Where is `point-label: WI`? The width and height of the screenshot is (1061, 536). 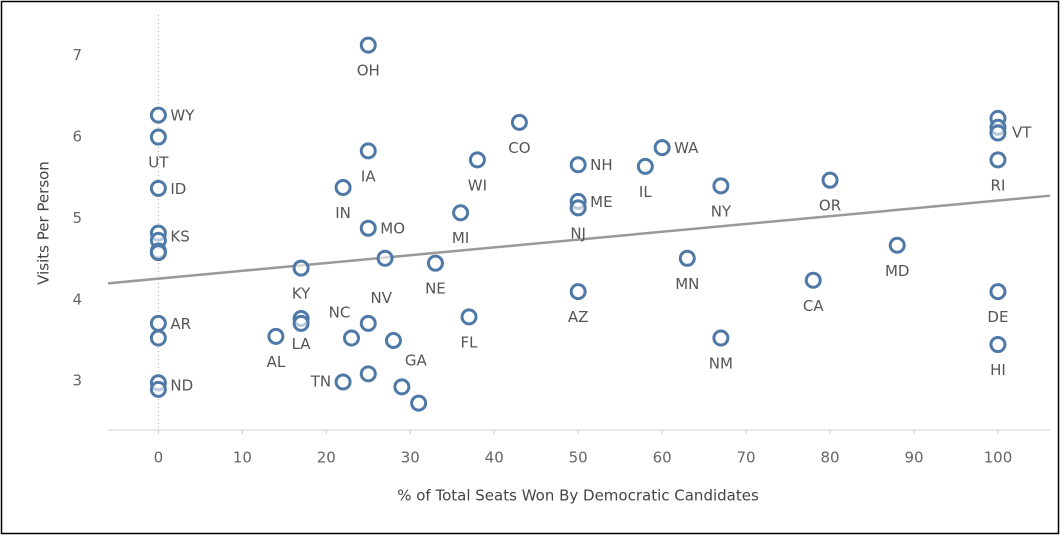 point-label: WI is located at coordinates (477, 185).